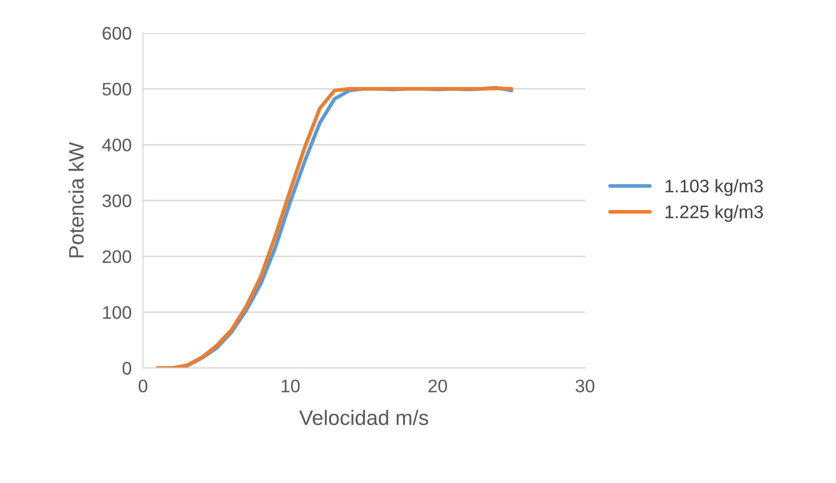 The image size is (836, 483). What do you see at coordinates (714, 213) in the screenshot?
I see `legend-label: 1.225 kg/m3` at bounding box center [714, 213].